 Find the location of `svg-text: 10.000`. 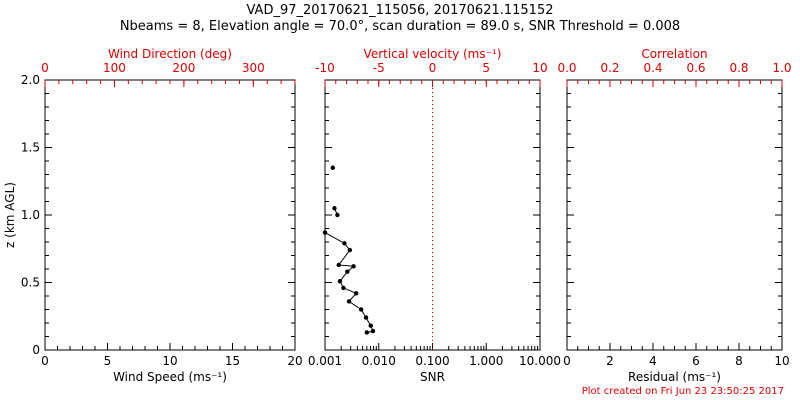

svg-text: 10.000 is located at coordinates (540, 361).